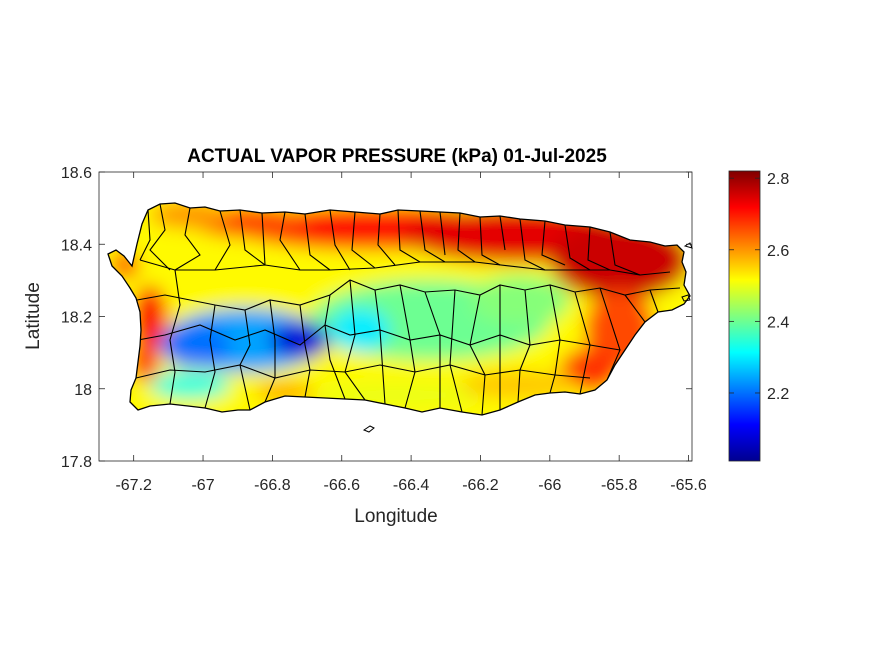 The width and height of the screenshot is (875, 656). Describe the element at coordinates (688, 485) in the screenshot. I see `x-tick-label: -65.6` at that location.